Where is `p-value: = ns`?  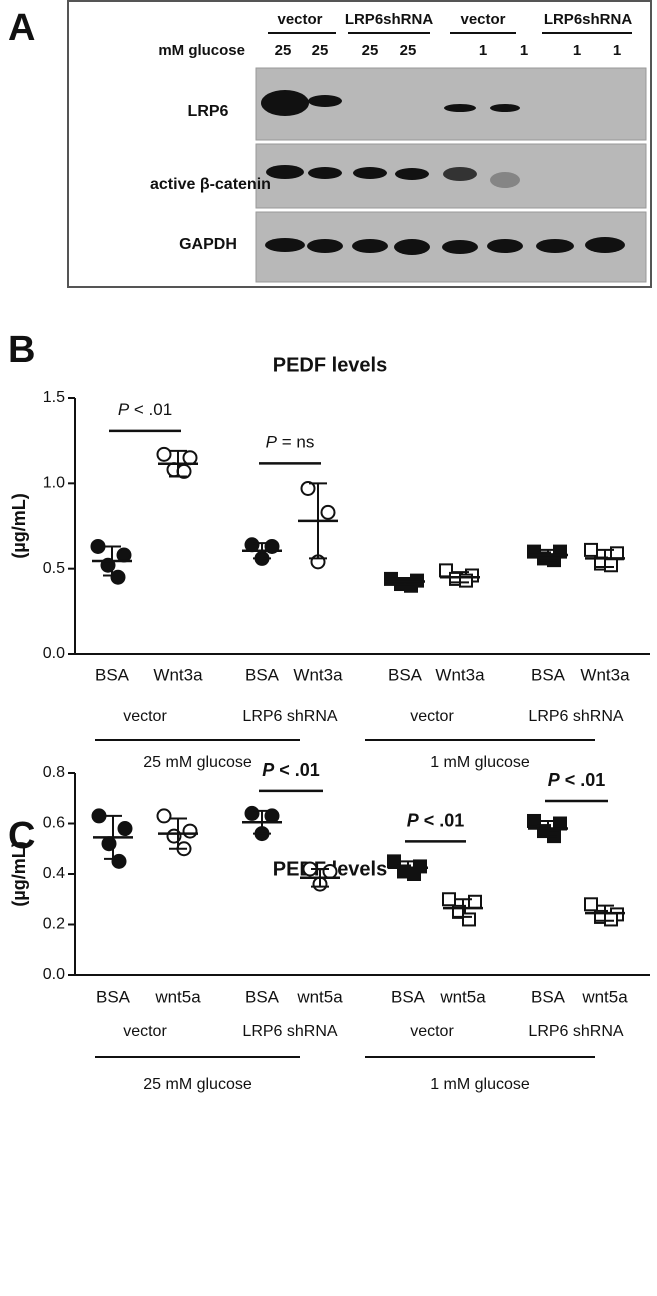
p-value: = ns is located at coordinates (298, 442).